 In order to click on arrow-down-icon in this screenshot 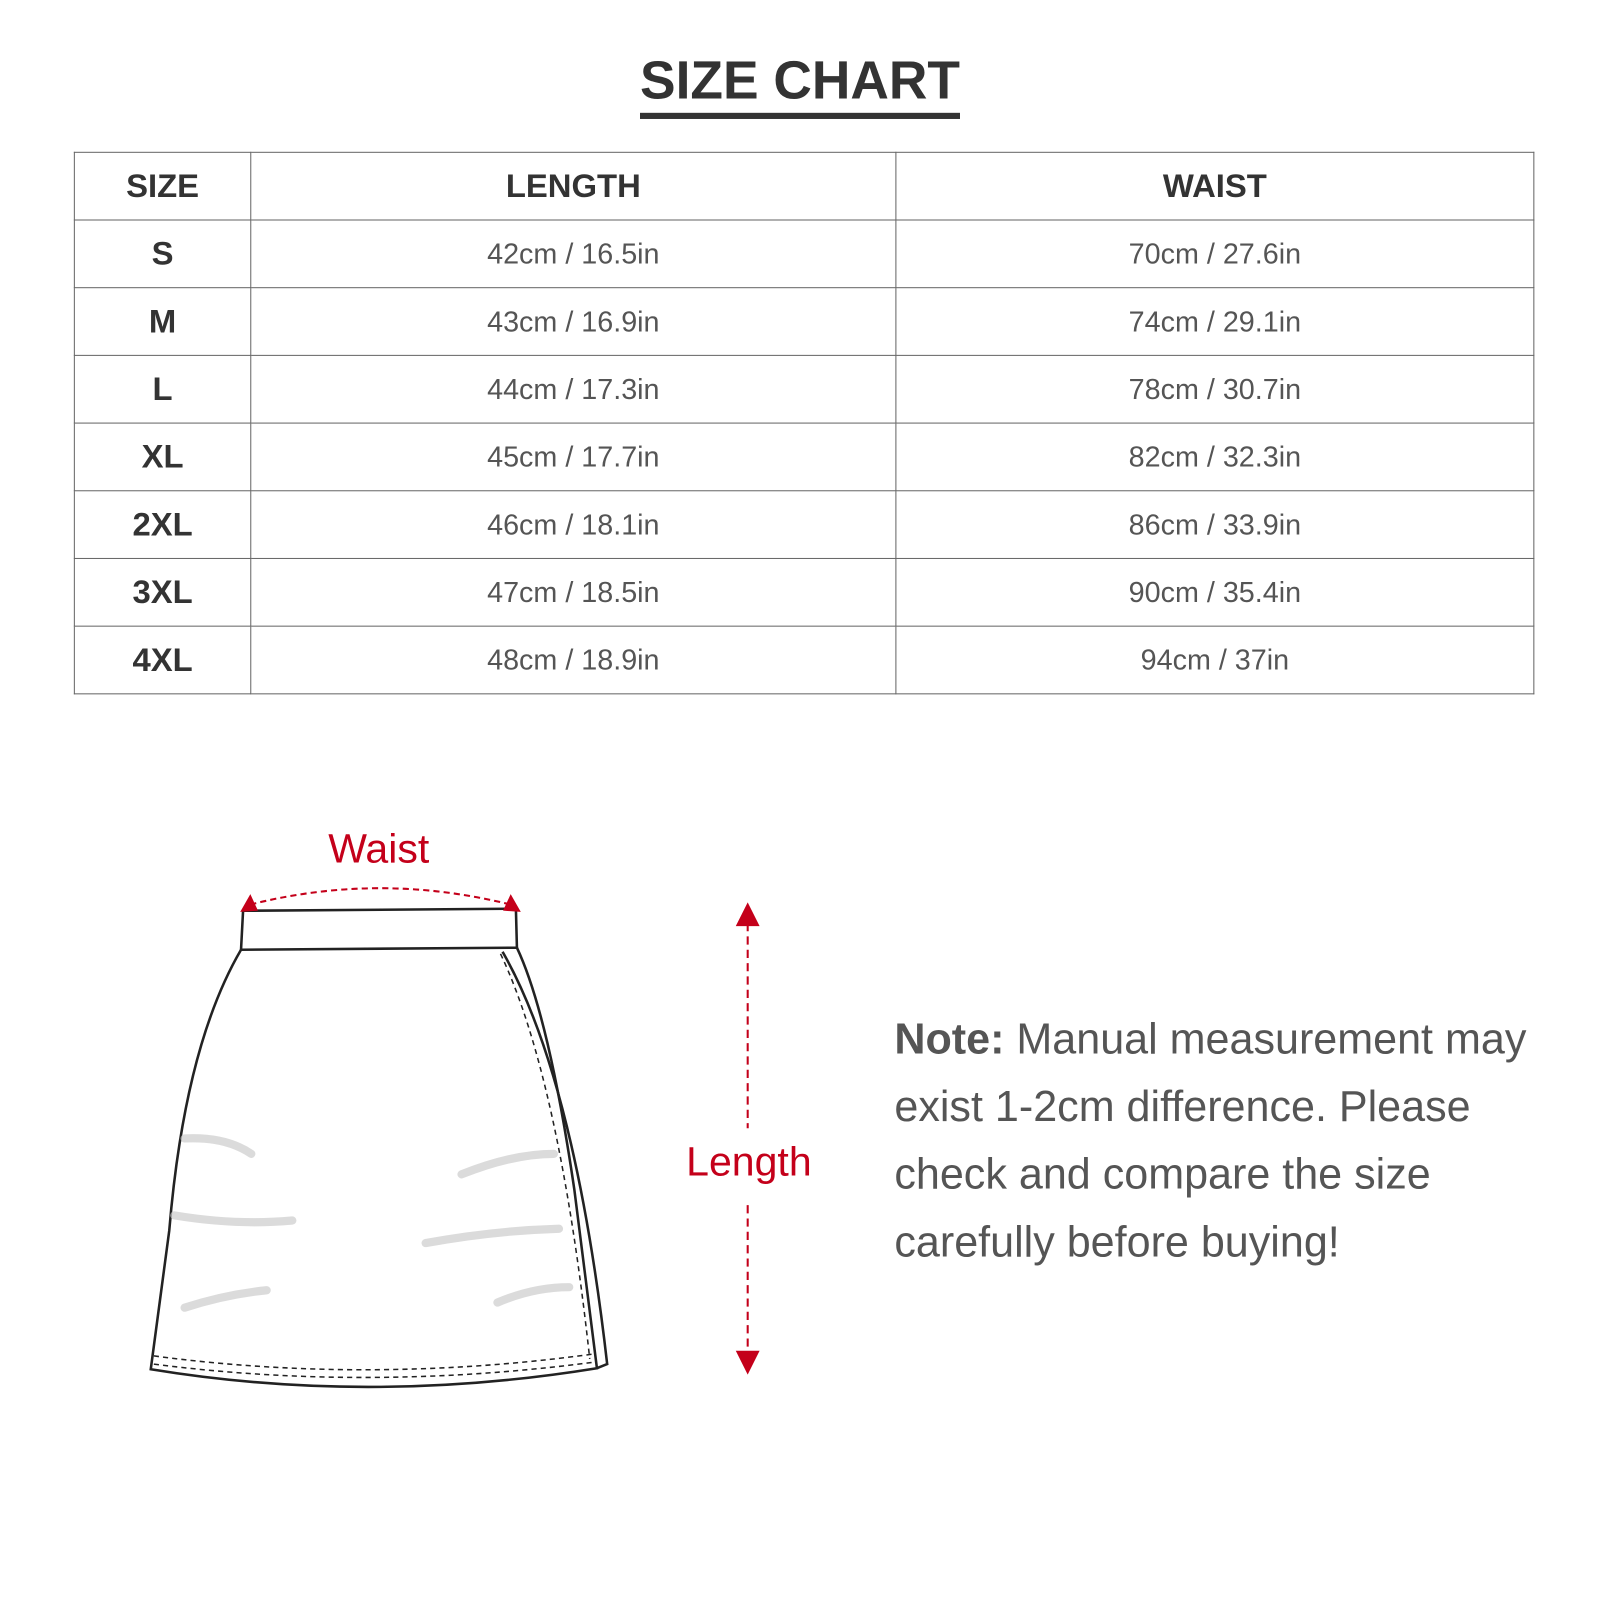, I will do `click(747, 1362)`.